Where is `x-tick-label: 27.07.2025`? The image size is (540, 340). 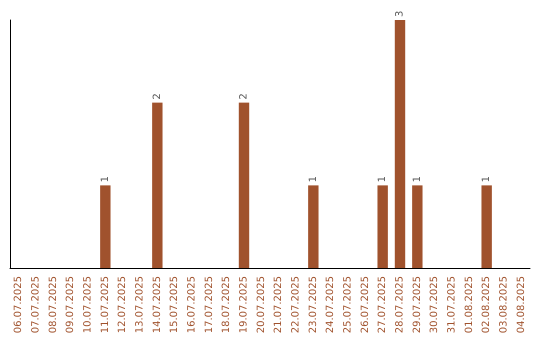 x-tick-label: 27.07.2025 is located at coordinates (382, 305).